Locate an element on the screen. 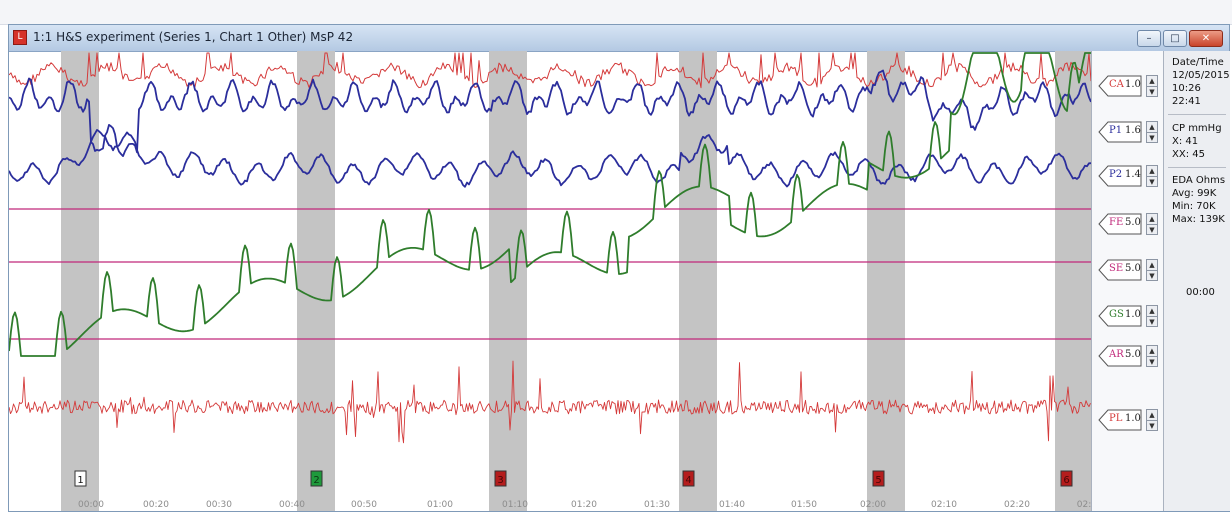 The height and width of the screenshot is (514, 1232). channel-fe: FE 5.0 ▲ ▼ is located at coordinates (1129, 225).